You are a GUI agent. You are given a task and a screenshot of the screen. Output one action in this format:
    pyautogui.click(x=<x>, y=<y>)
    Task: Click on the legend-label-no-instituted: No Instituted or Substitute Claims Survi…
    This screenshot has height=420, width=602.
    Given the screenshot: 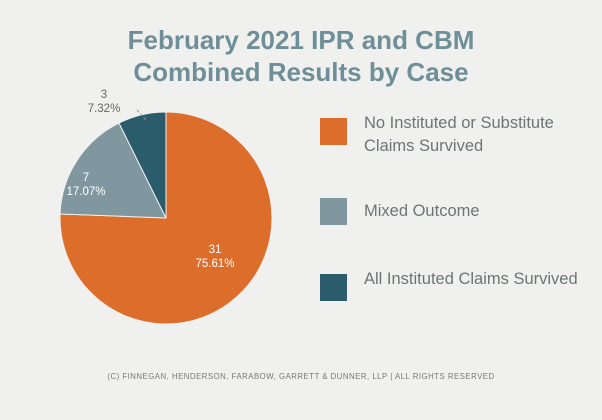 What is the action you would take?
    pyautogui.click(x=459, y=134)
    